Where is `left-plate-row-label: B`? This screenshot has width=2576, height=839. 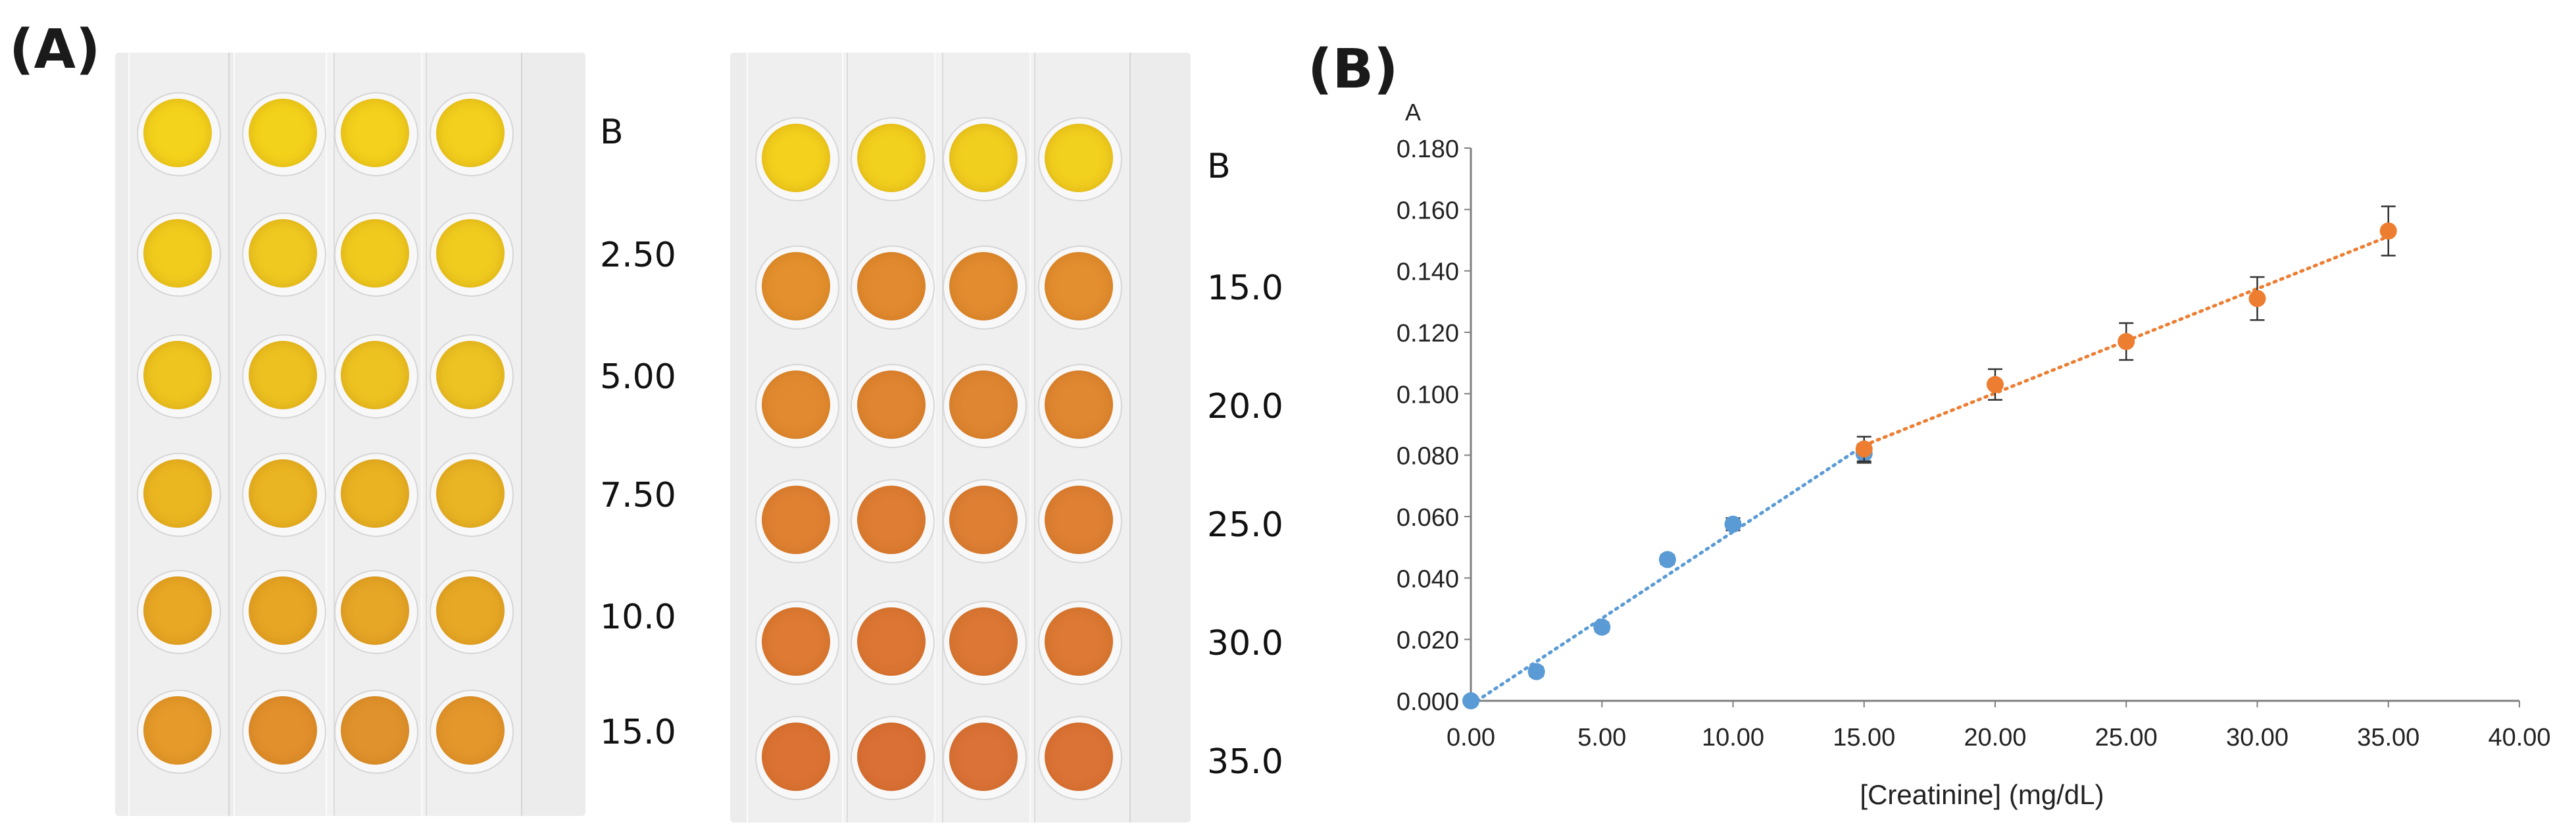
left-plate-row-label: B is located at coordinates (612, 132).